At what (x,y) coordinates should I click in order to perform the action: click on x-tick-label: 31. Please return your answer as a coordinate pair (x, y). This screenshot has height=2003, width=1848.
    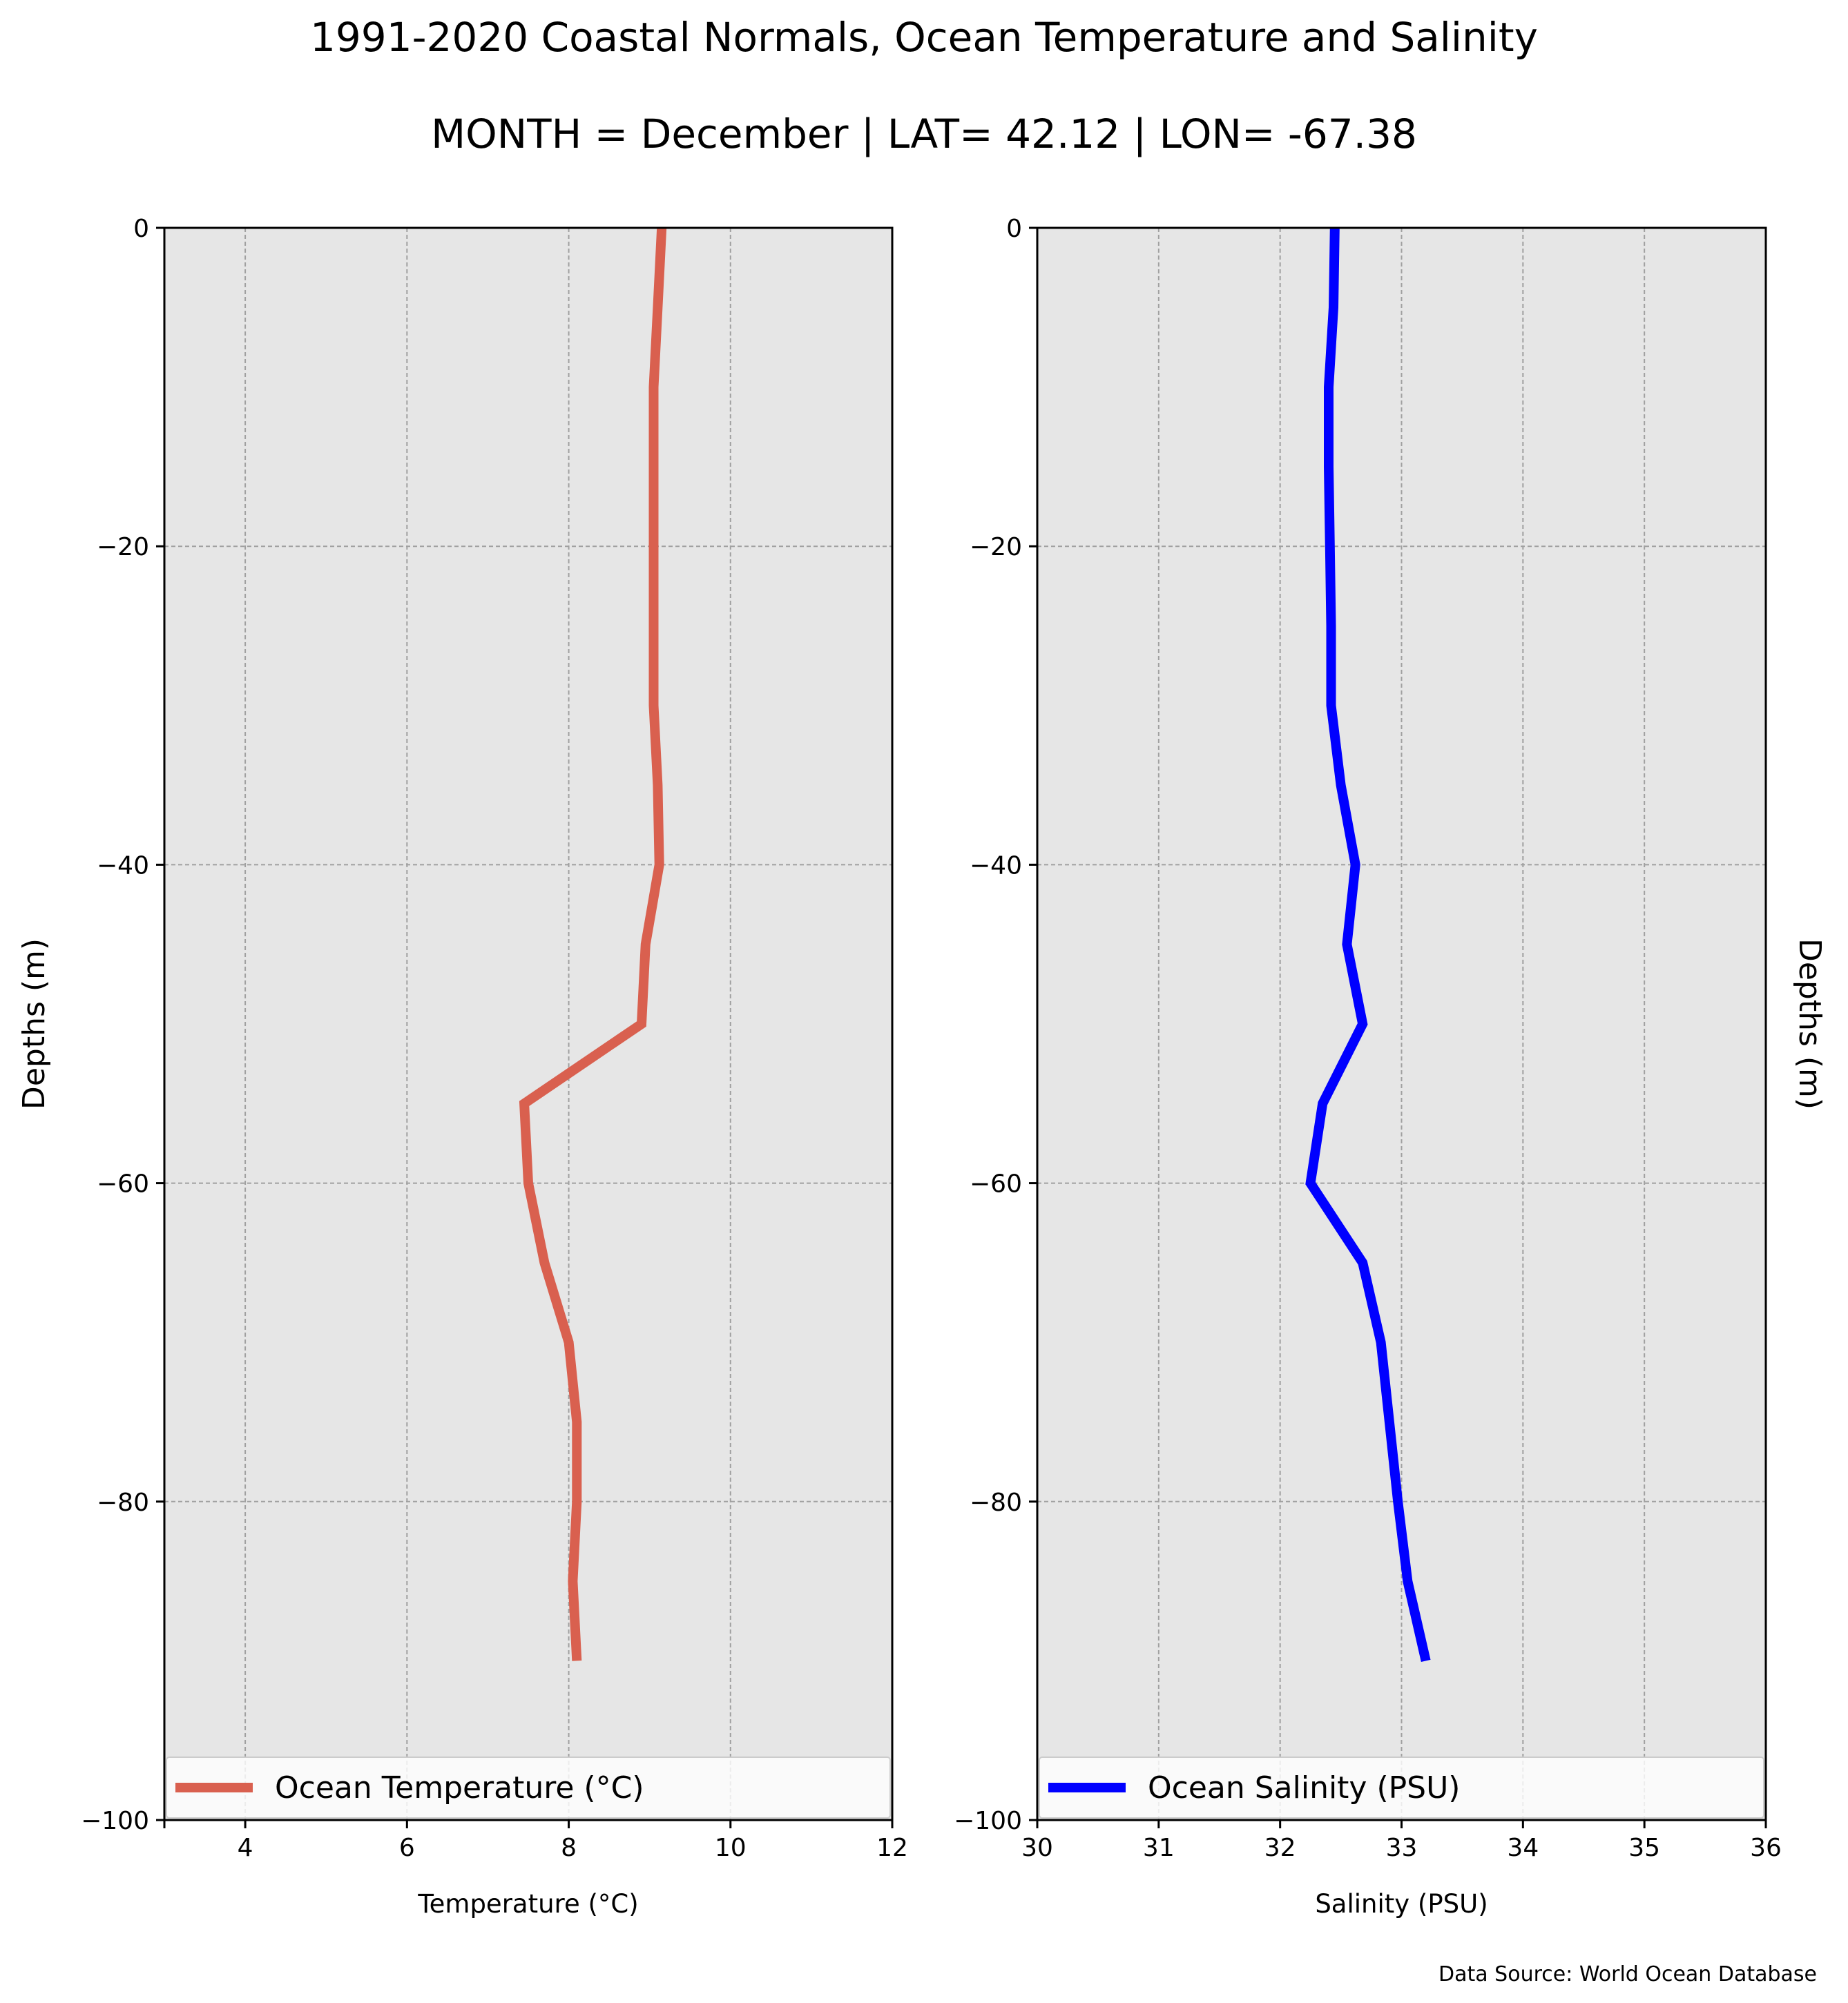
    Looking at the image, I should click on (1159, 1848).